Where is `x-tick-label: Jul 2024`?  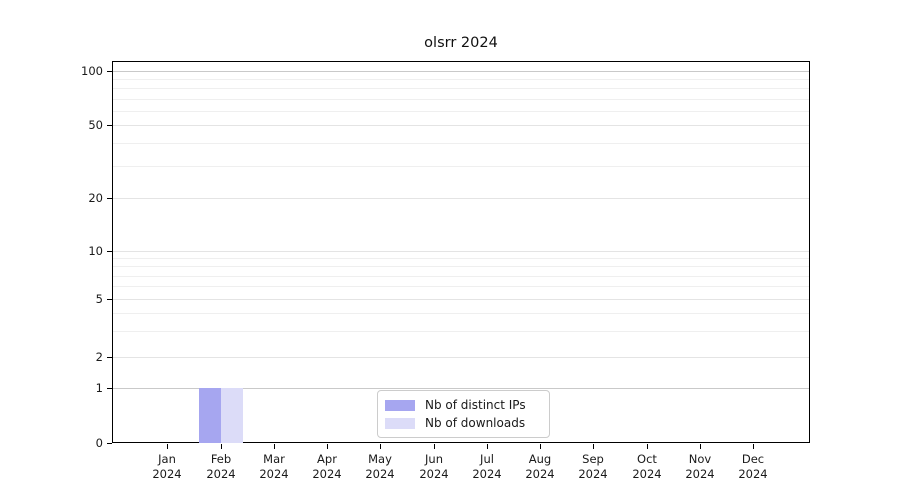 x-tick-label: Jul 2024 is located at coordinates (487, 466).